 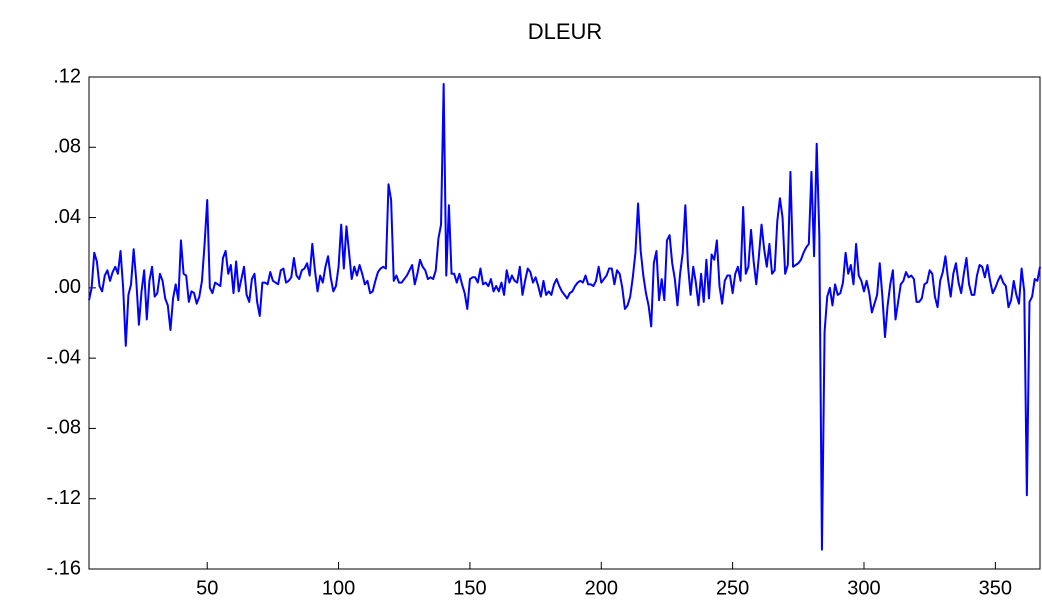 What do you see at coordinates (995, 588) in the screenshot?
I see `x-tick-label: 350` at bounding box center [995, 588].